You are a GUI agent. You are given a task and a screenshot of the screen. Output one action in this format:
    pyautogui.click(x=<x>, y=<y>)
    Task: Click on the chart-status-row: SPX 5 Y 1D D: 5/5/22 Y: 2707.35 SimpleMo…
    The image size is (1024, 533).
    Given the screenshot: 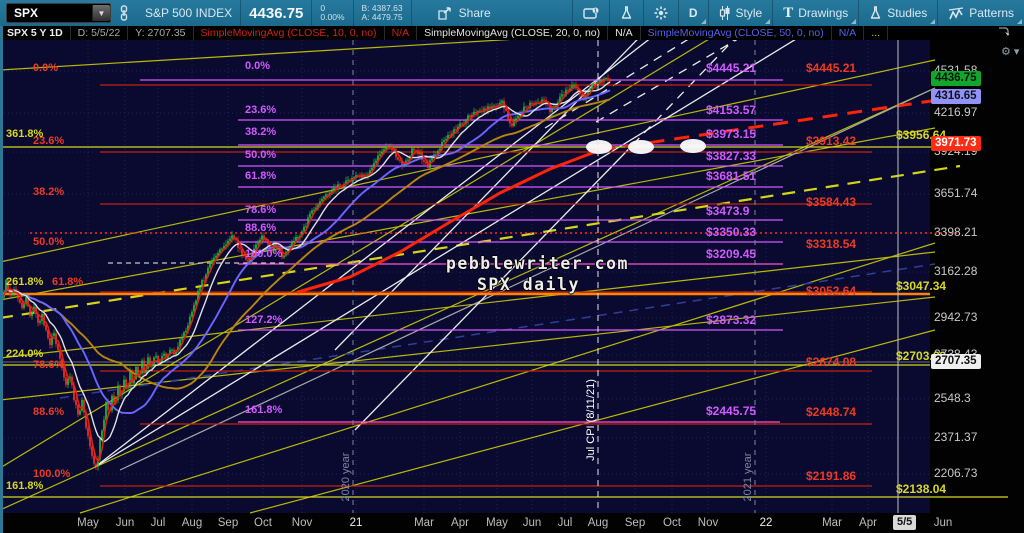 What is the action you would take?
    pyautogui.click(x=512, y=33)
    